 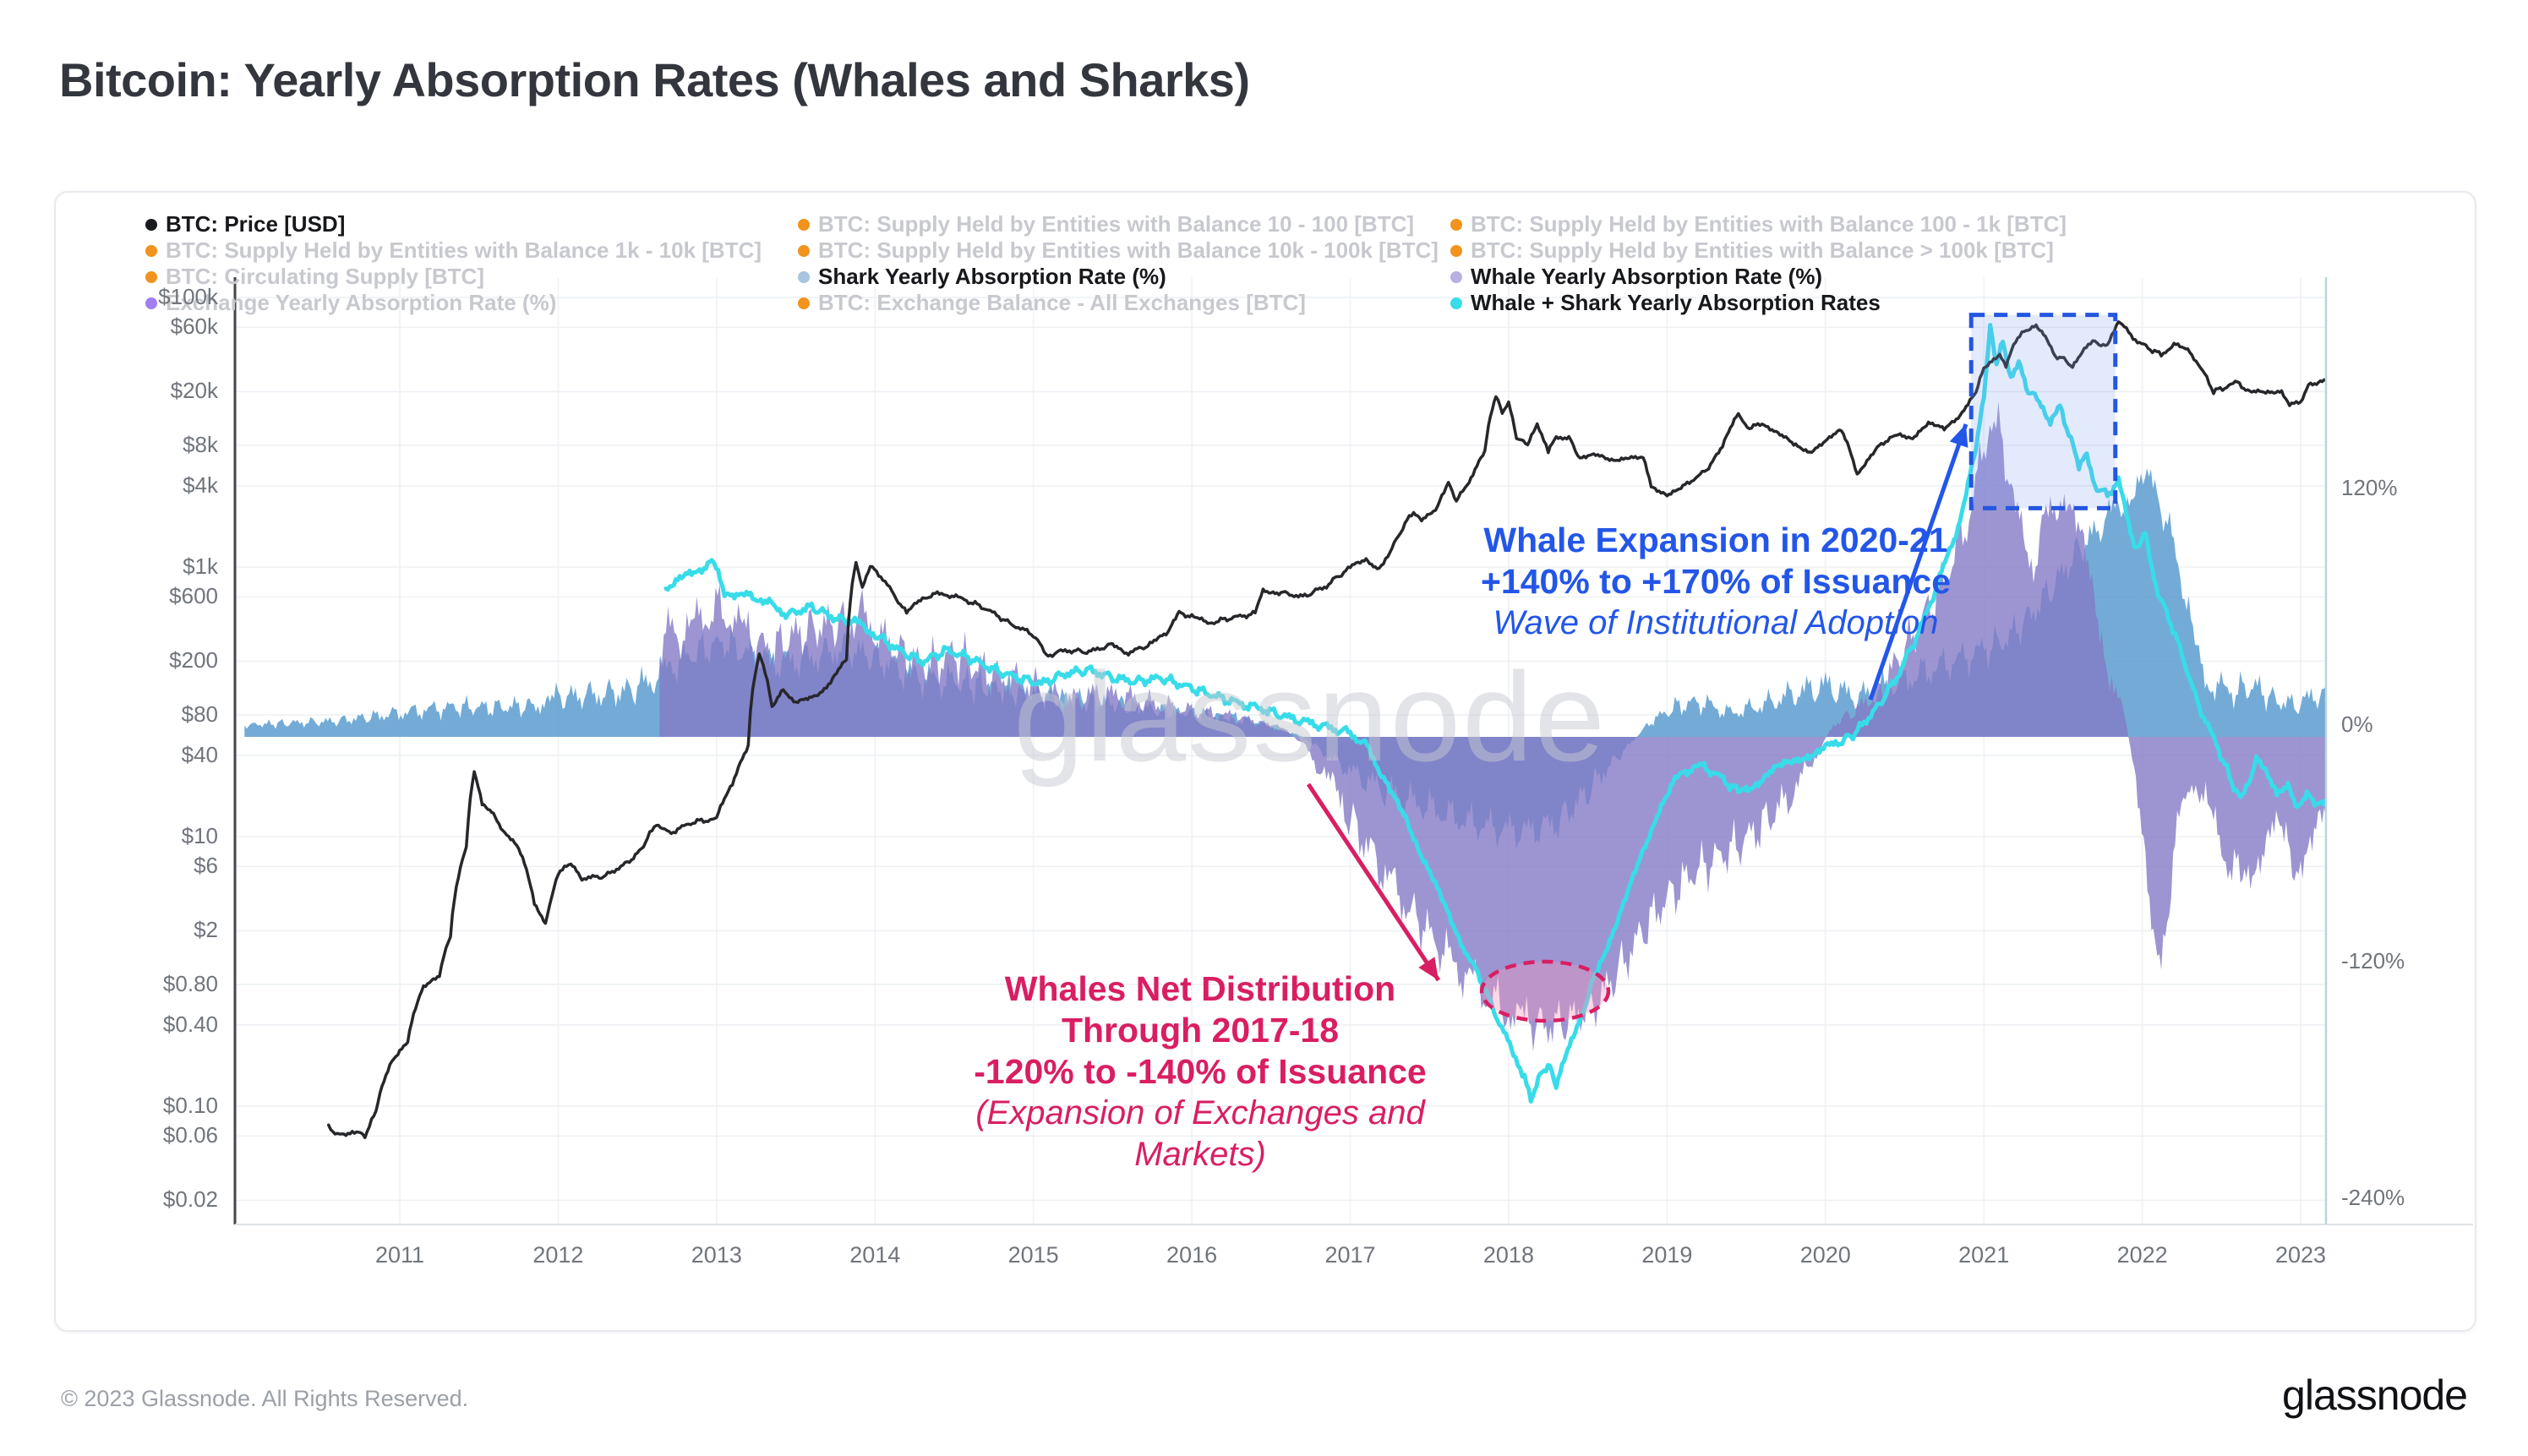 I want to click on price-tick-14: $0.40, so click(x=190, y=1024).